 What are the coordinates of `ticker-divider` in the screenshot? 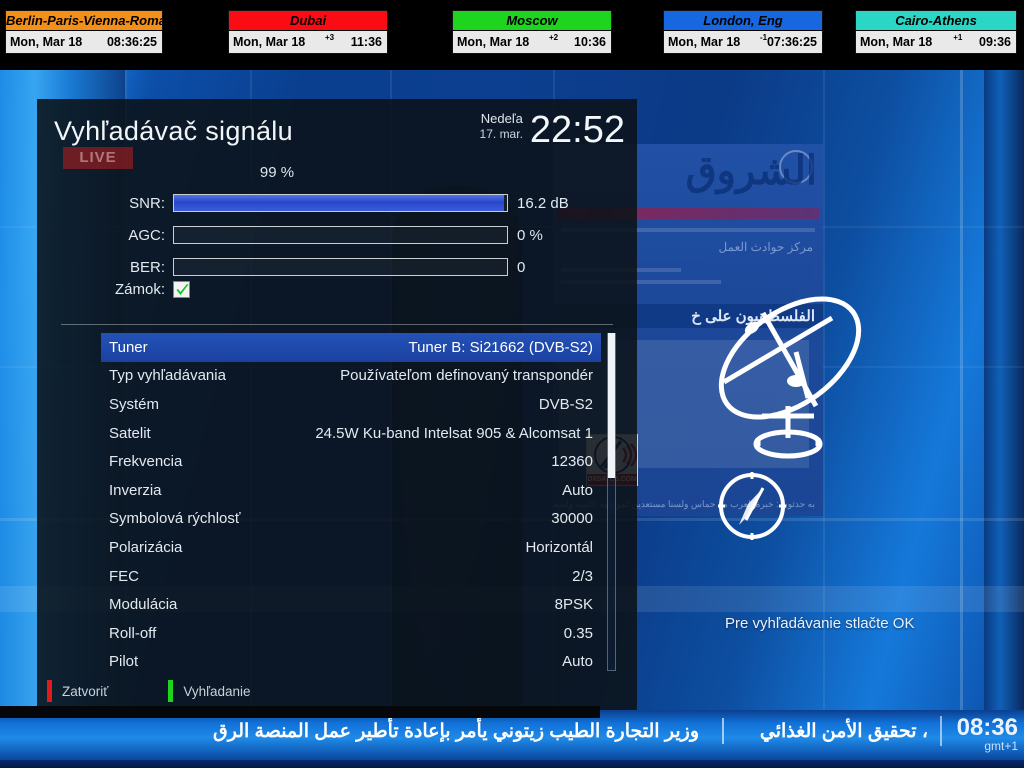 It's located at (723, 731).